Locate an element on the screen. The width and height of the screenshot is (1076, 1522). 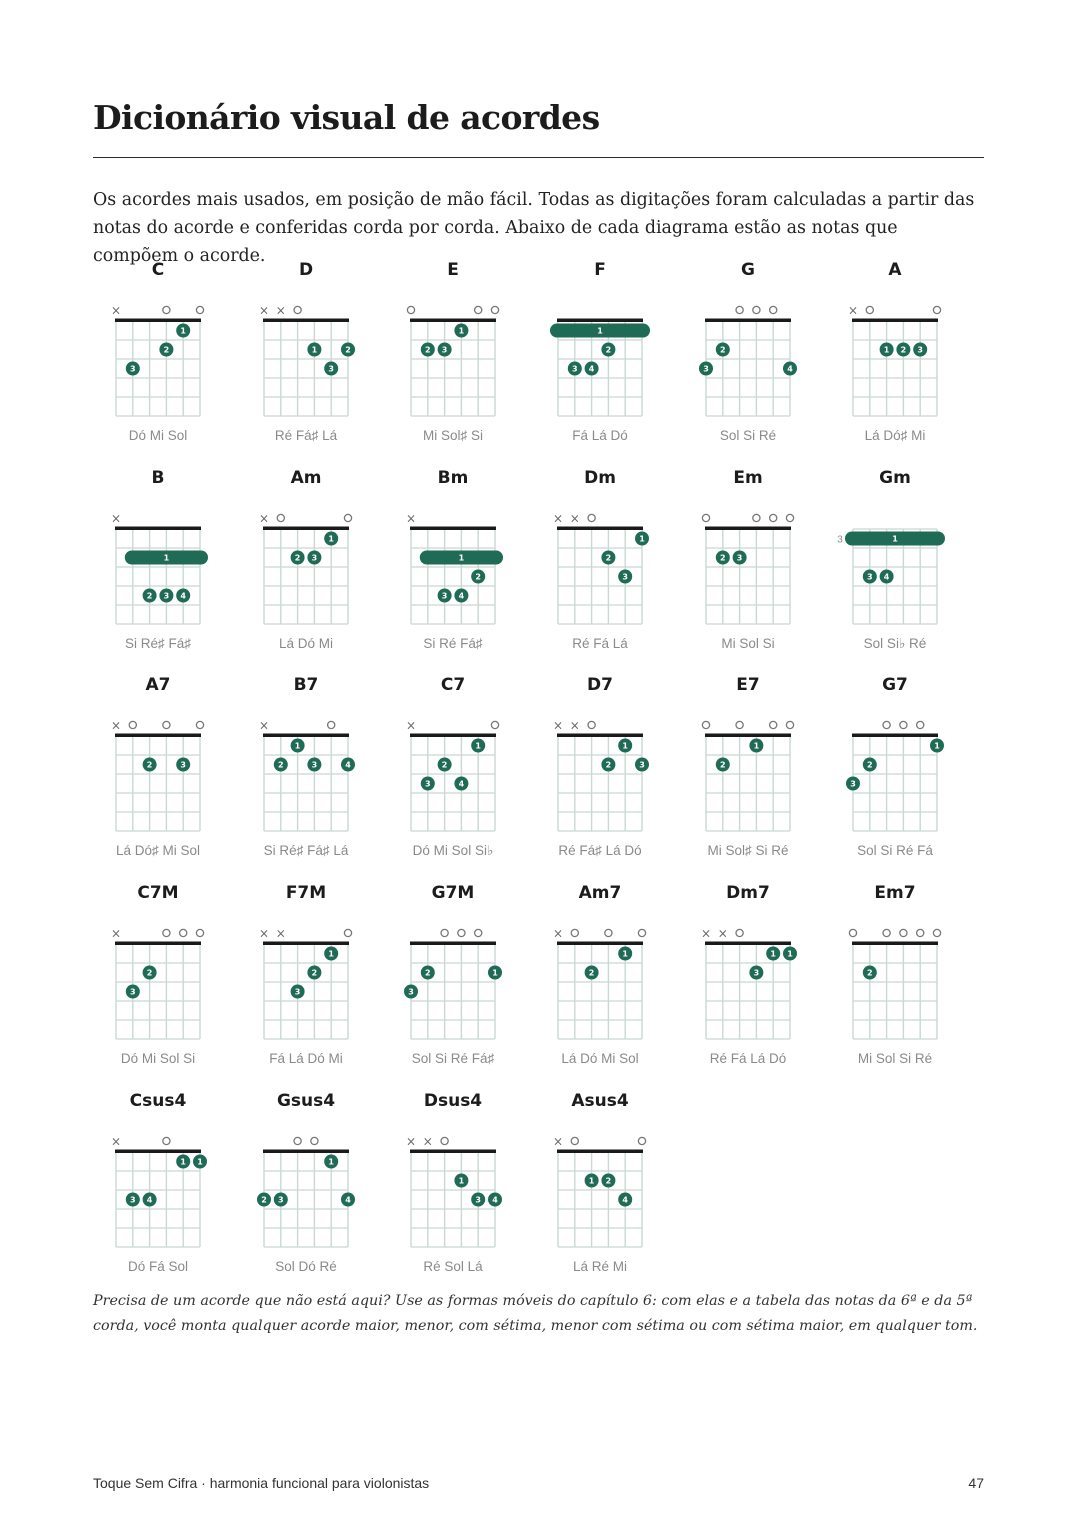
chord-name: Gm is located at coordinates (895, 478).